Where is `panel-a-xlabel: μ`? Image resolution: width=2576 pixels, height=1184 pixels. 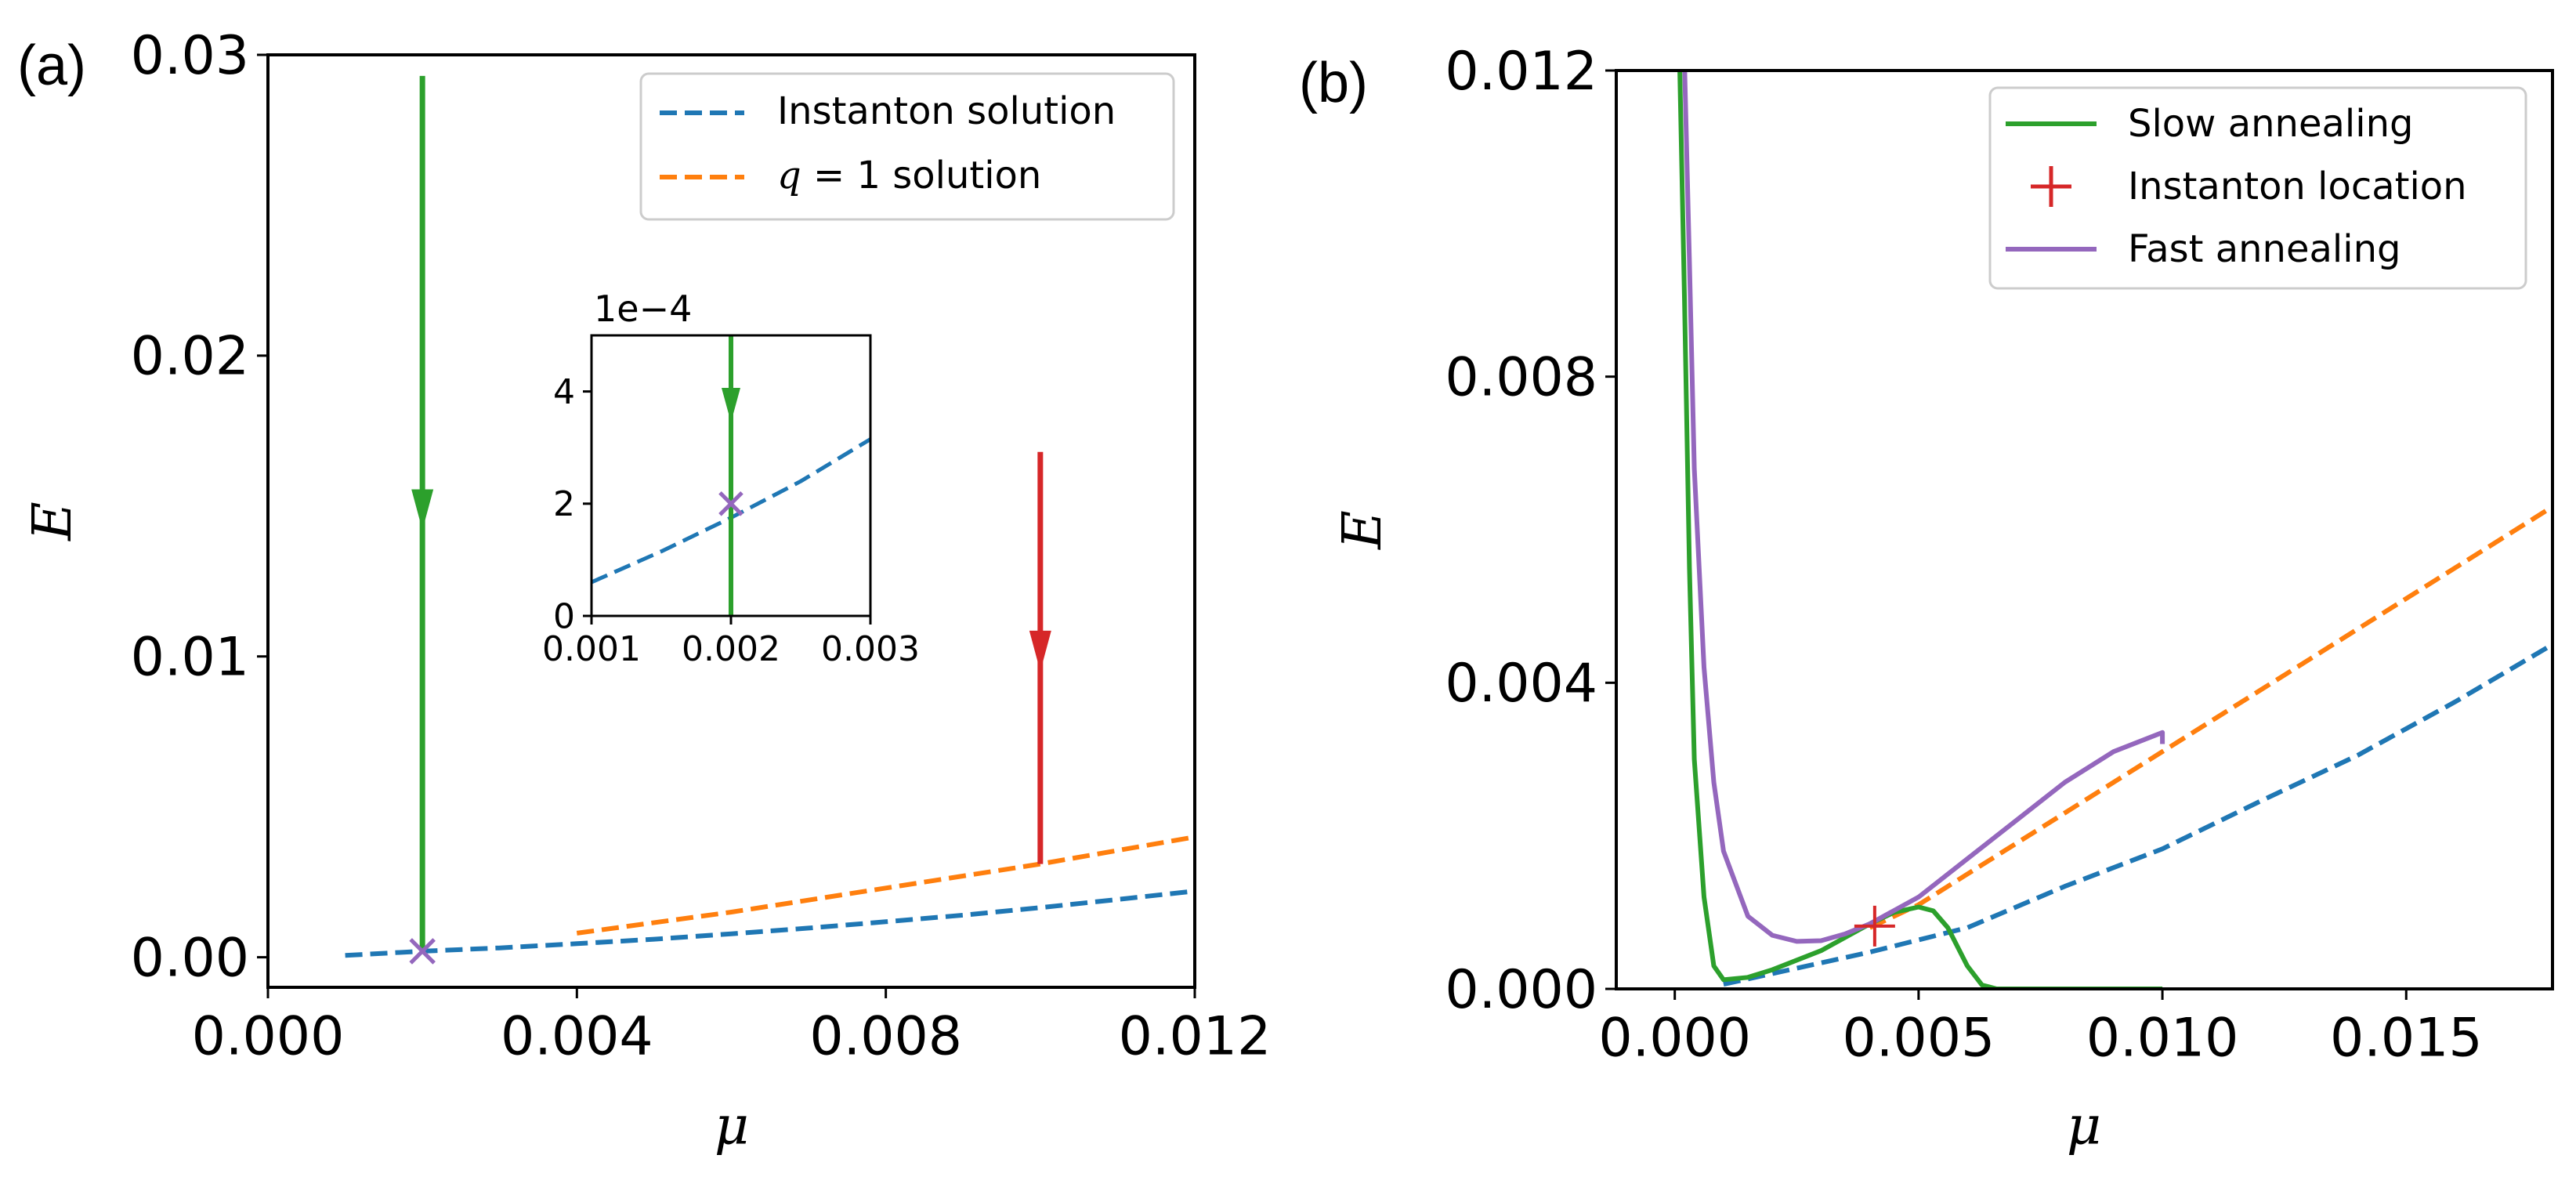 panel-a-xlabel: μ is located at coordinates (732, 1126).